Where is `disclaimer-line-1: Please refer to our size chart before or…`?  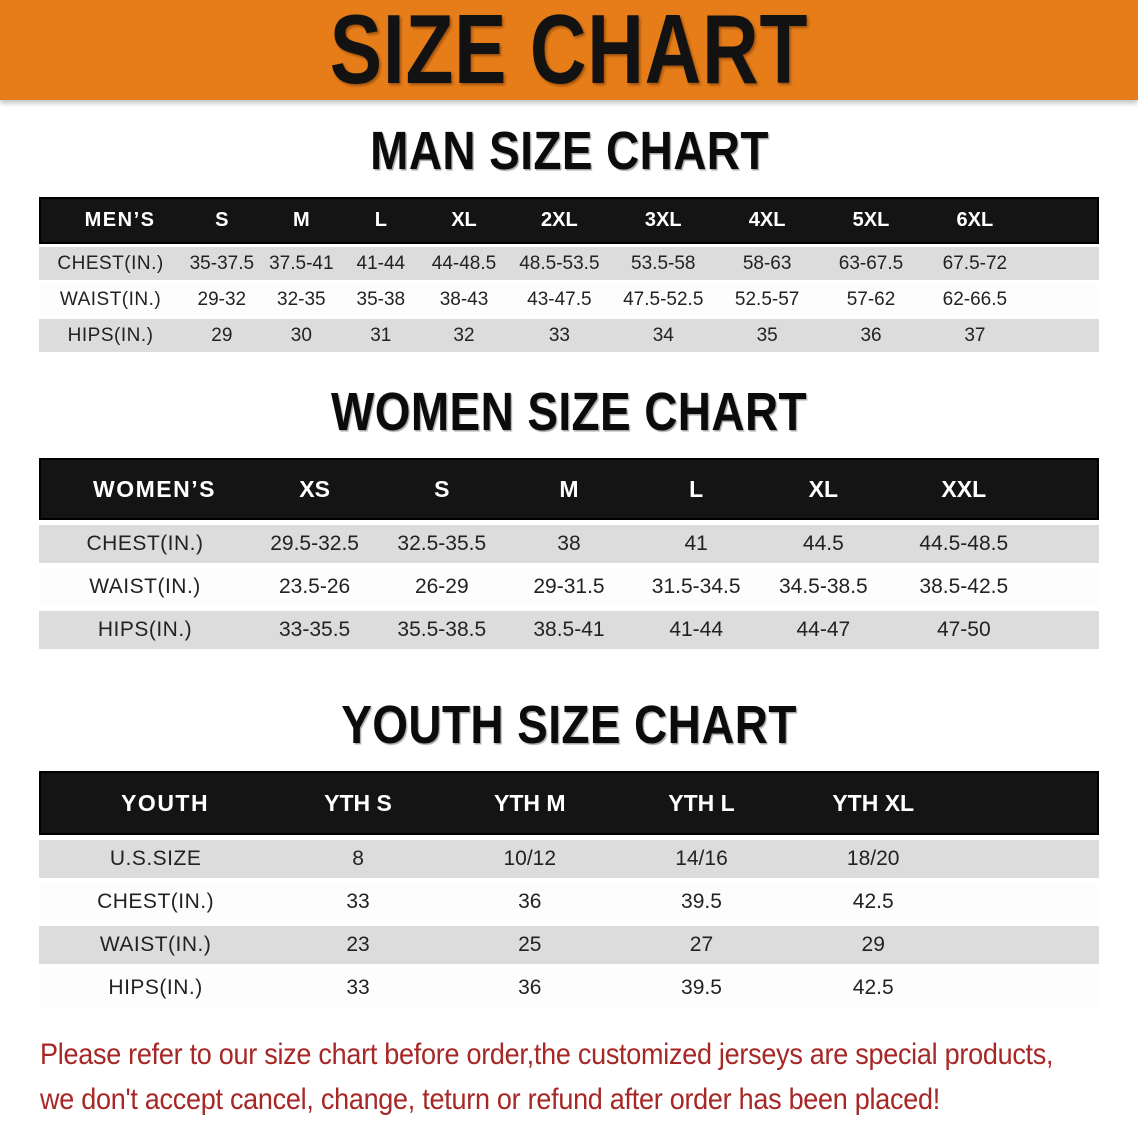 disclaimer-line-1: Please refer to our size chart before or… is located at coordinates (547, 1054).